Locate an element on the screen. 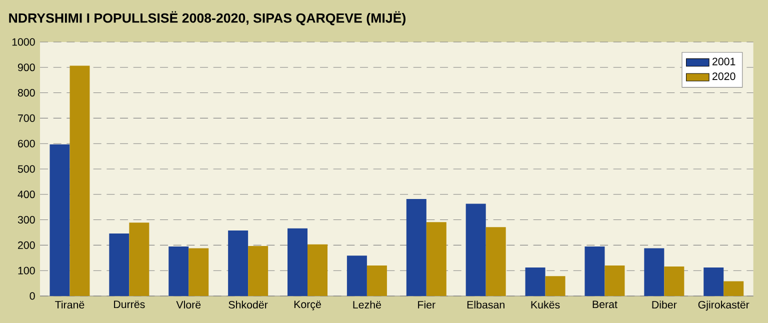 This screenshot has height=323, width=768. x-tick-label: Durrës is located at coordinates (129, 304).